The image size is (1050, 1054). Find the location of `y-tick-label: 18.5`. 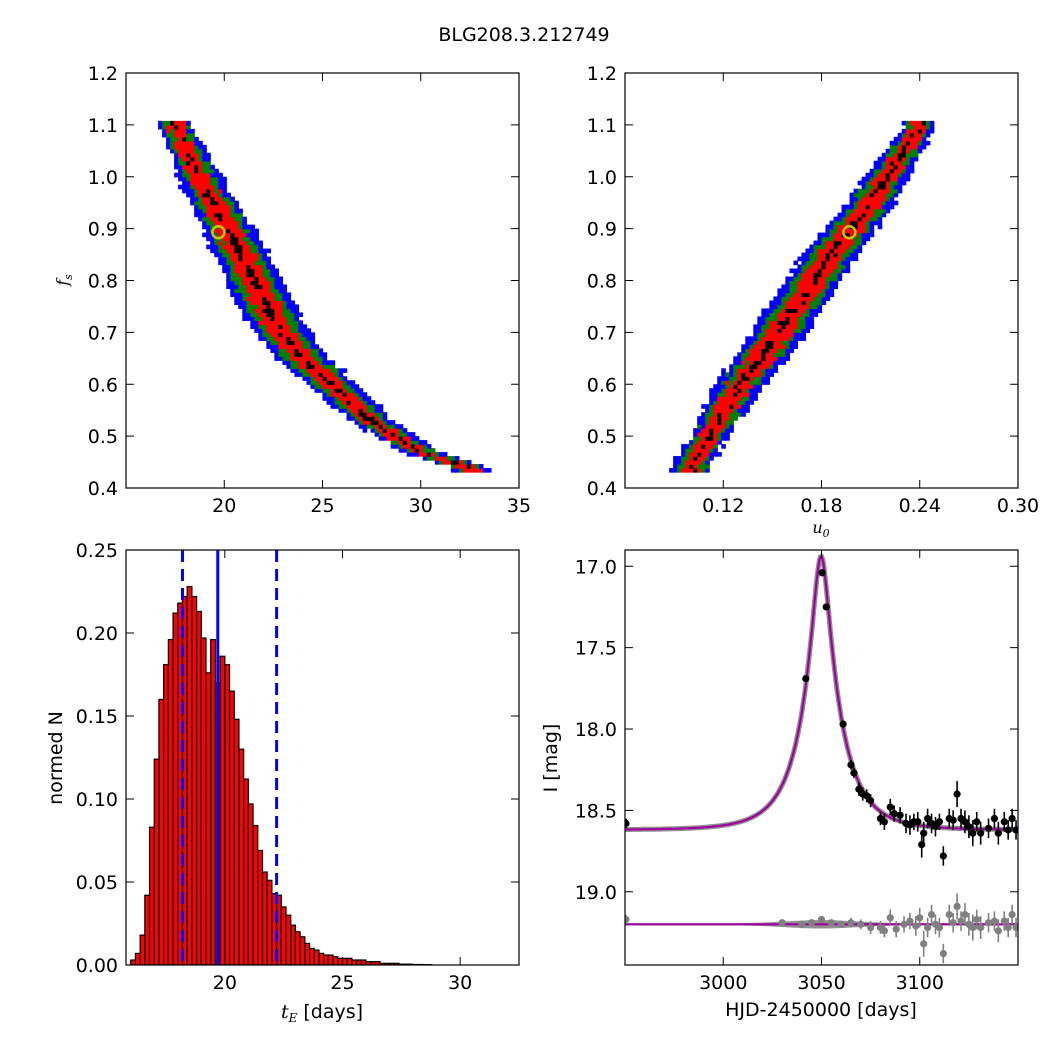

y-tick-label: 18.5 is located at coordinates (596, 811).